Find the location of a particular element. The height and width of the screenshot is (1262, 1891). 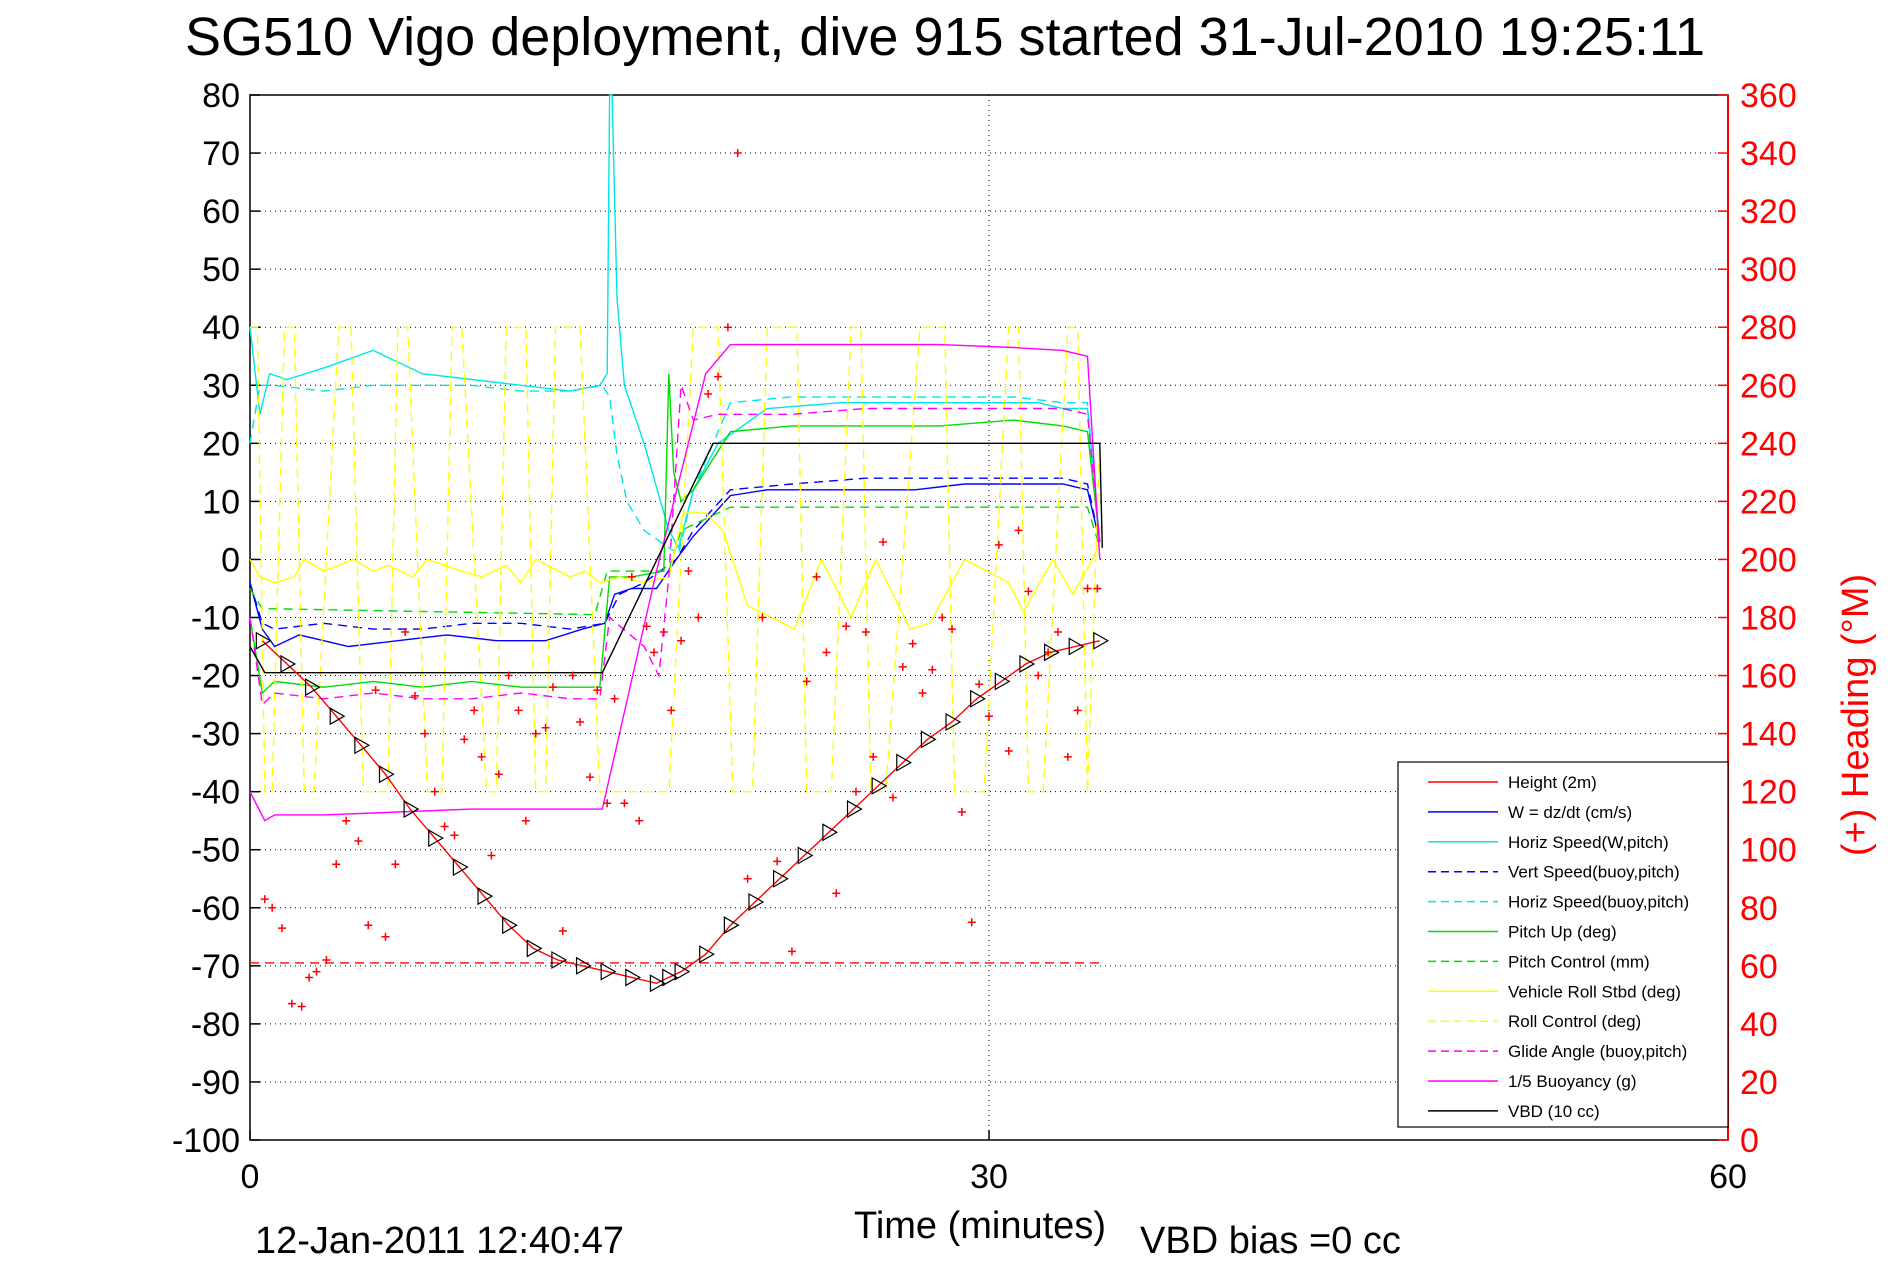

y2-tick-label: 40 is located at coordinates (1759, 1025).